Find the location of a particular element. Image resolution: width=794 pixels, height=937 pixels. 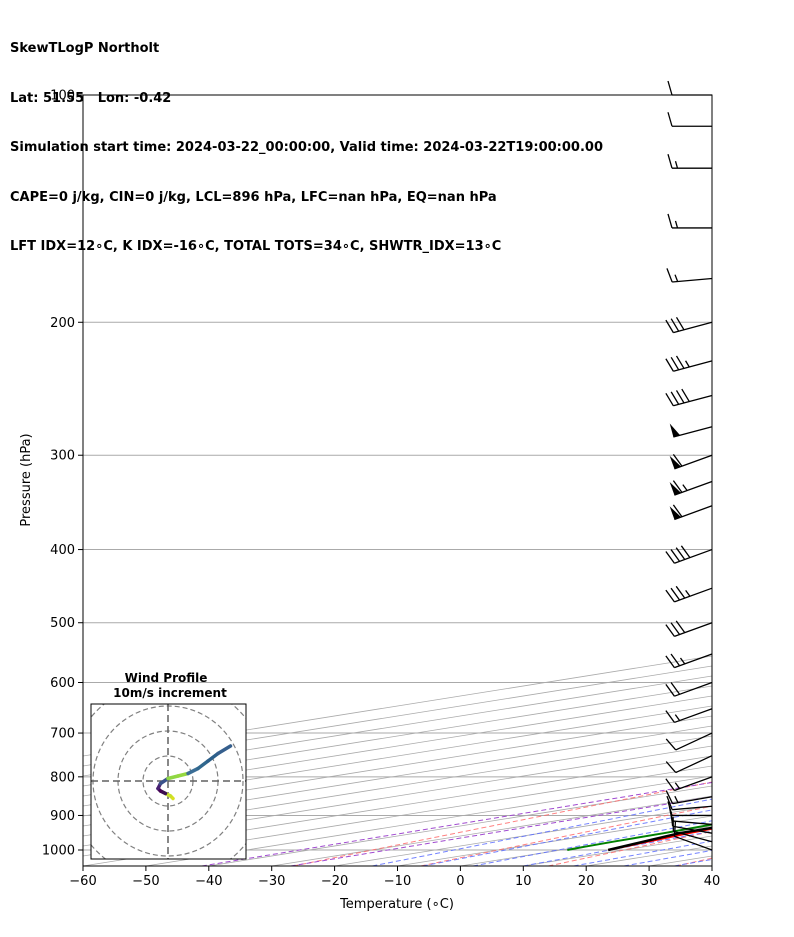

wind-barbs is located at coordinates (689, 465).